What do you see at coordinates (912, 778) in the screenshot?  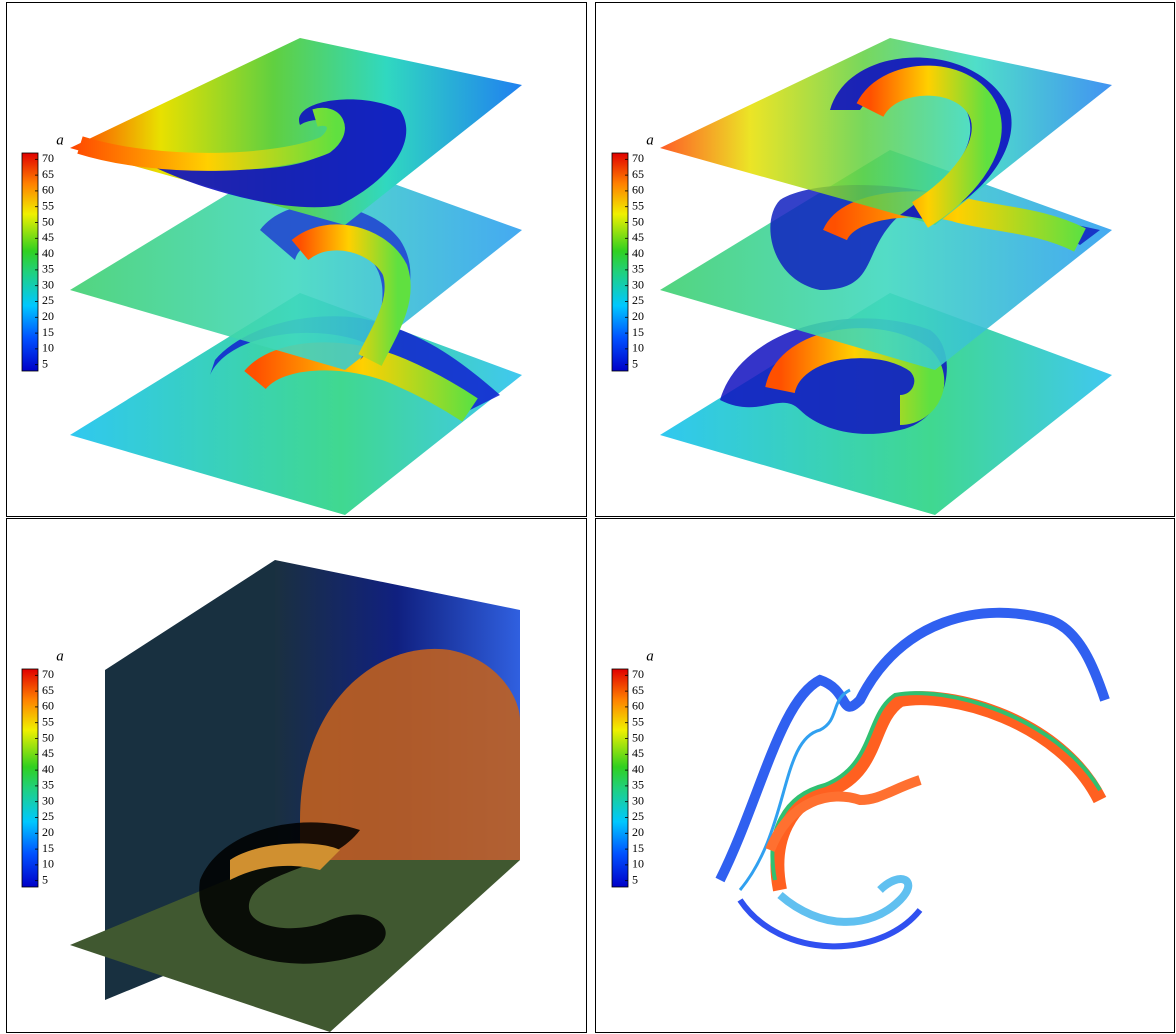 I see `isosurface-render` at bounding box center [912, 778].